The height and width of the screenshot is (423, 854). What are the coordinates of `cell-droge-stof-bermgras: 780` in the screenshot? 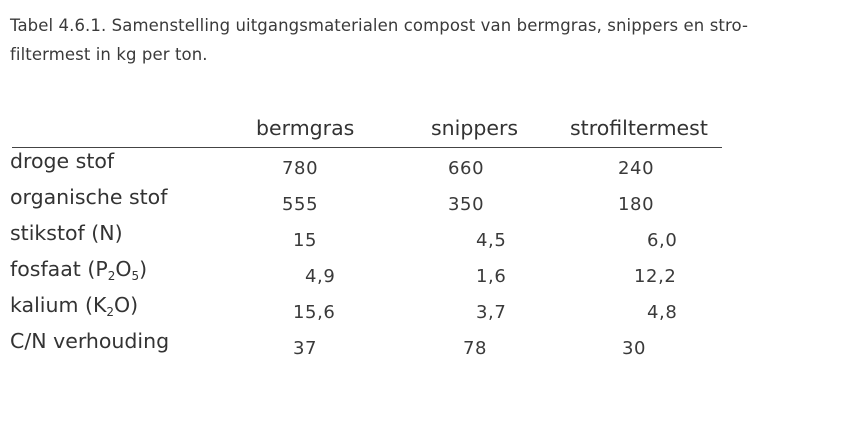 It's located at (300, 168).